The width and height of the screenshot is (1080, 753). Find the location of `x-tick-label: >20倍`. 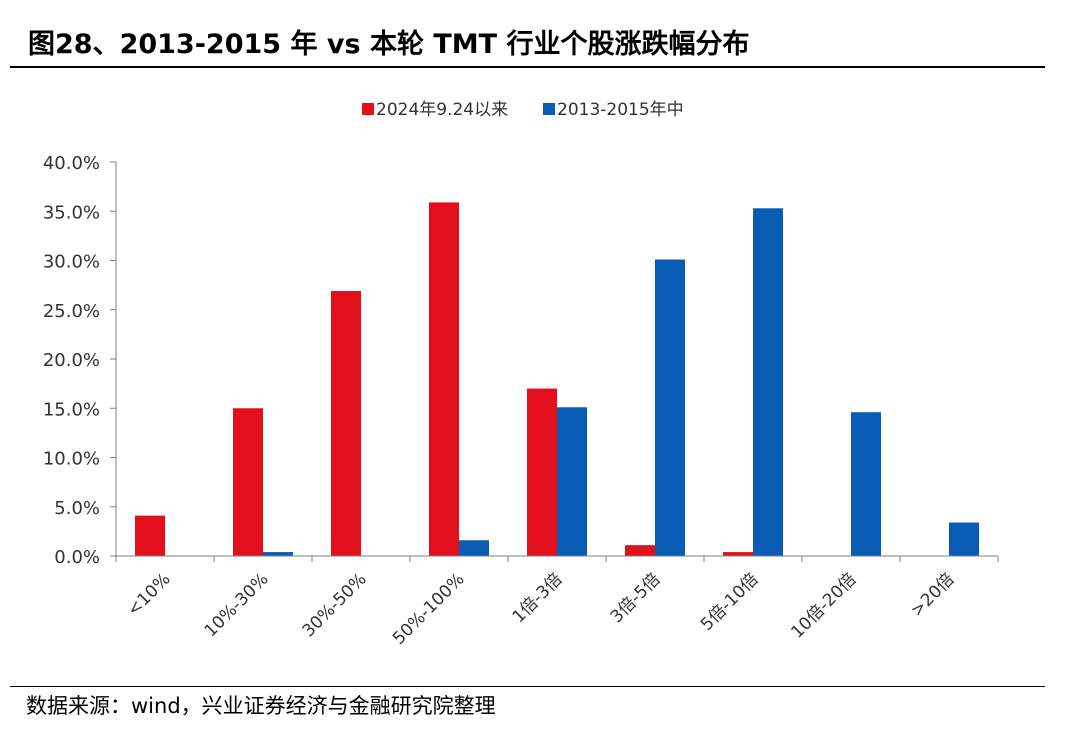

x-tick-label: >20倍 is located at coordinates (933, 595).